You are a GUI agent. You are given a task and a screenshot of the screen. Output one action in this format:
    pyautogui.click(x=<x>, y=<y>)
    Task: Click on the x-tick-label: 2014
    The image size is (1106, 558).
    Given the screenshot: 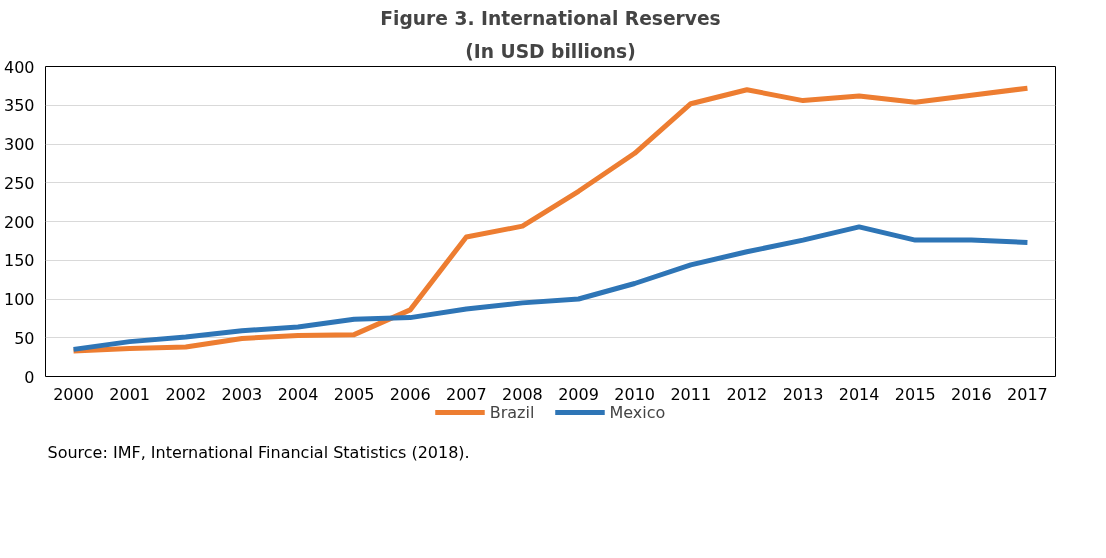 What is the action you would take?
    pyautogui.click(x=859, y=394)
    